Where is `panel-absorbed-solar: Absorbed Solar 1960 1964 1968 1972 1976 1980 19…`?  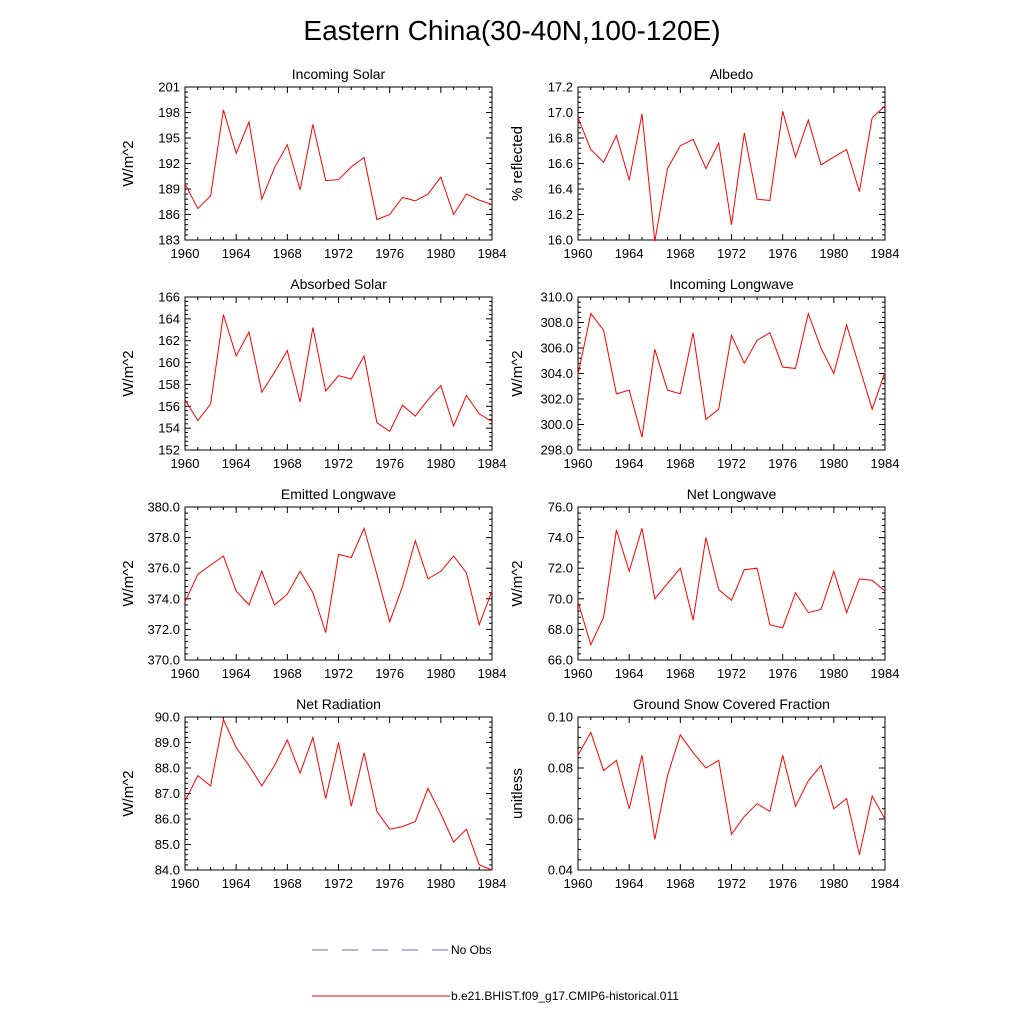
panel-absorbed-solar: Absorbed Solar 1960 1964 1968 1972 1976 1980 19… is located at coordinates (313, 373).